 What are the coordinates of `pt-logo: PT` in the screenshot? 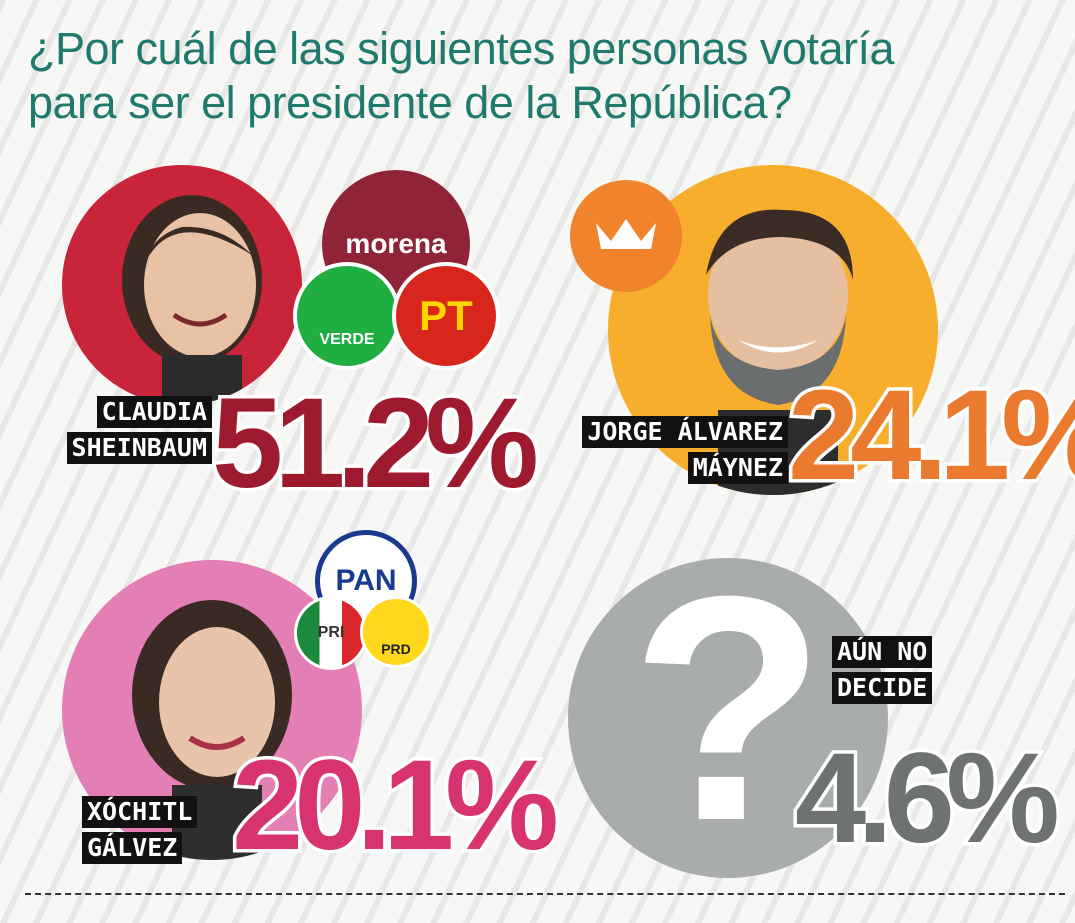 It's located at (446, 316).